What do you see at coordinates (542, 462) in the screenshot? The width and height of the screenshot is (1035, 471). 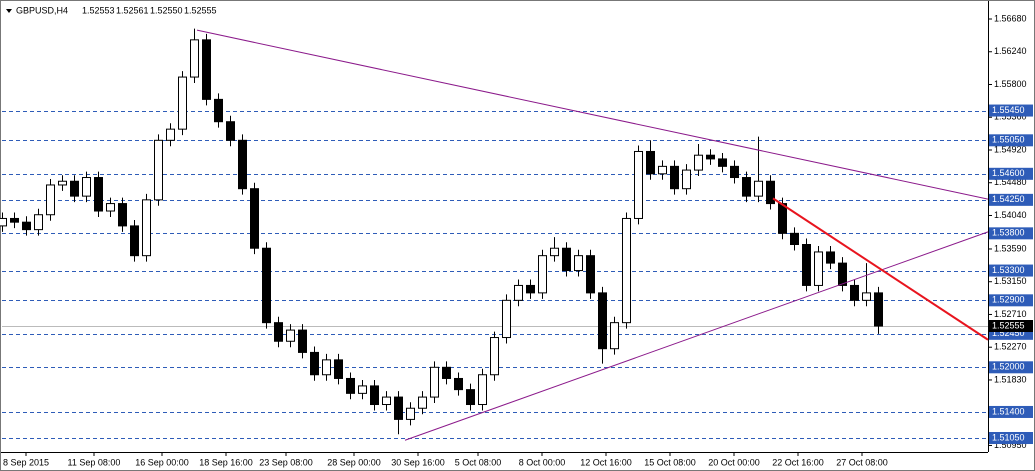 I see `x-tick-label: 8 Oct 00:00` at bounding box center [542, 462].